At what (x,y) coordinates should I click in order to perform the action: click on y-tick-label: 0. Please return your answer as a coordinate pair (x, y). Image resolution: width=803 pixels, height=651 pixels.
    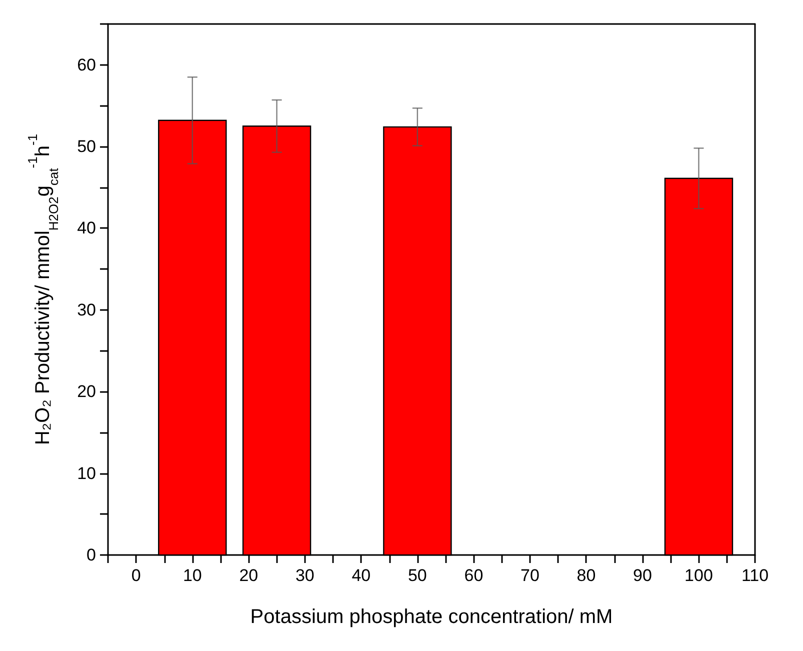
    Looking at the image, I should click on (91, 555).